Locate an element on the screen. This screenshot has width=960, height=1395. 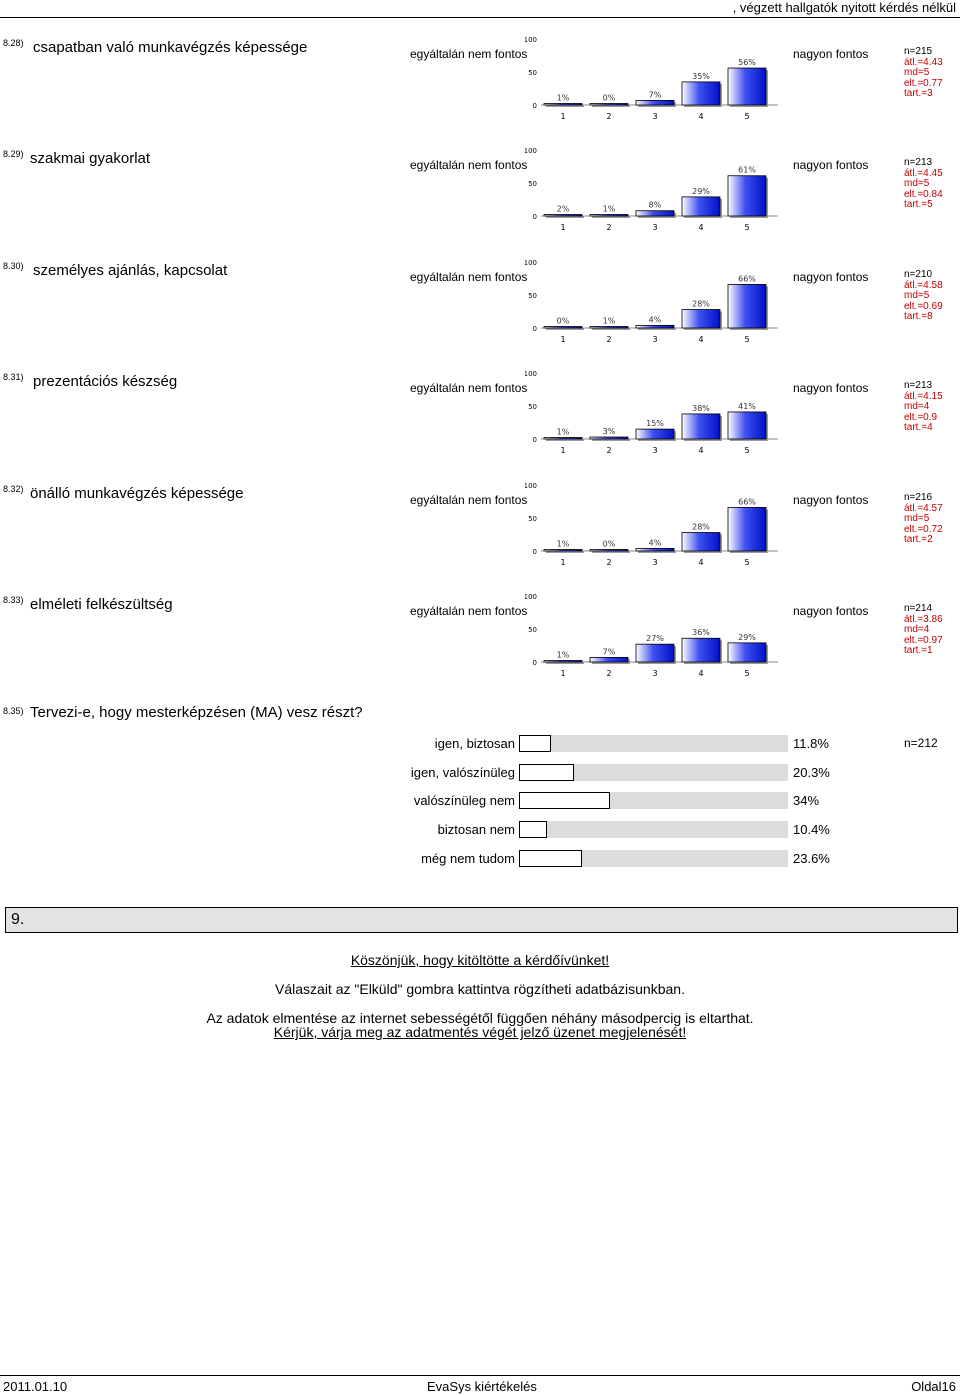
answer-label: igen, valószínüleg is located at coordinates (462, 772).